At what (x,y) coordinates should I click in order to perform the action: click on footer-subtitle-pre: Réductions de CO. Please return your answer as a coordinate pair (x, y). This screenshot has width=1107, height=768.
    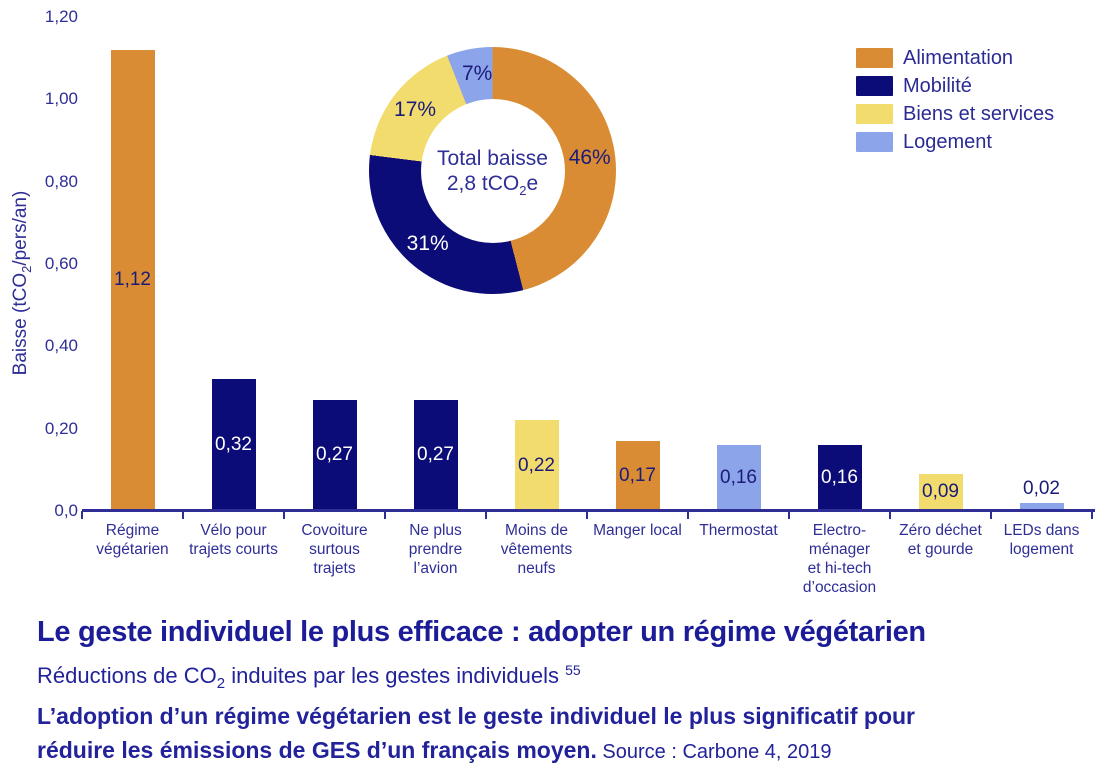
    Looking at the image, I should click on (127, 675).